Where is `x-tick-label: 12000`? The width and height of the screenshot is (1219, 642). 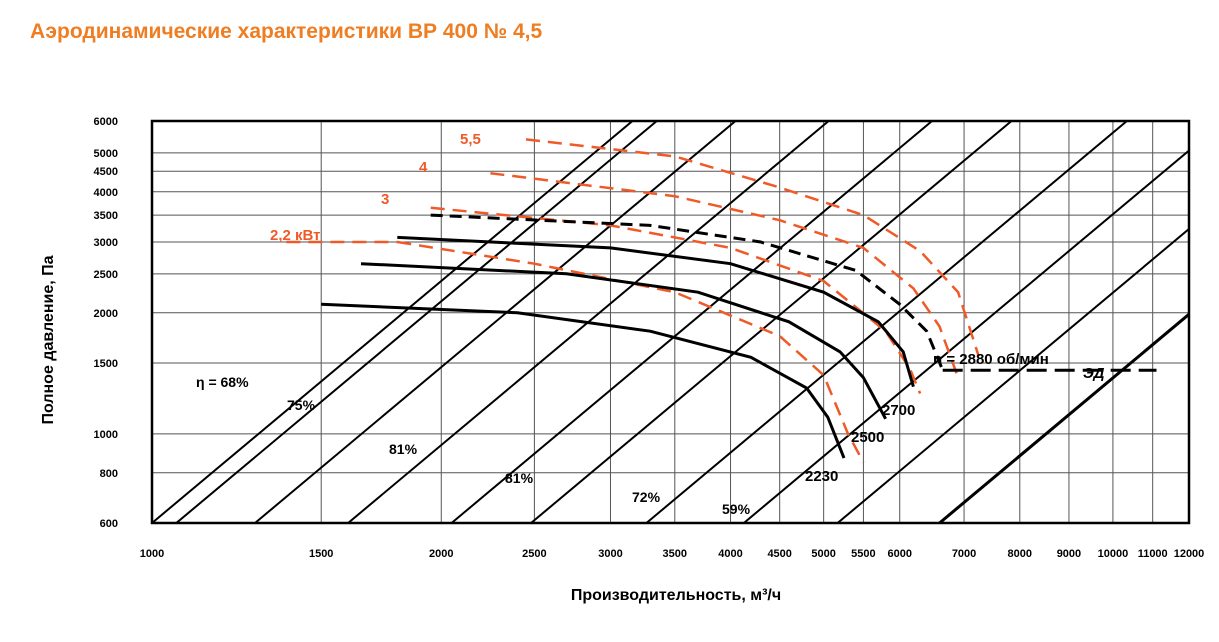
x-tick-label: 12000 is located at coordinates (1189, 554).